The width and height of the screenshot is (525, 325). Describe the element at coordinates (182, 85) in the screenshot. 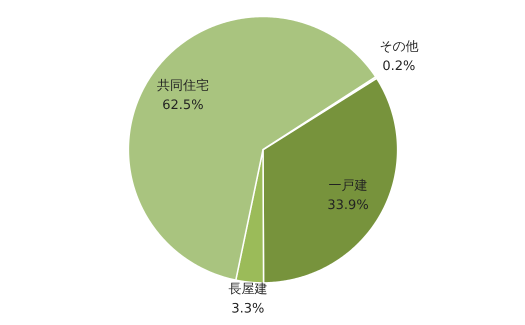

I see `slice-label: 共同住宅` at that location.